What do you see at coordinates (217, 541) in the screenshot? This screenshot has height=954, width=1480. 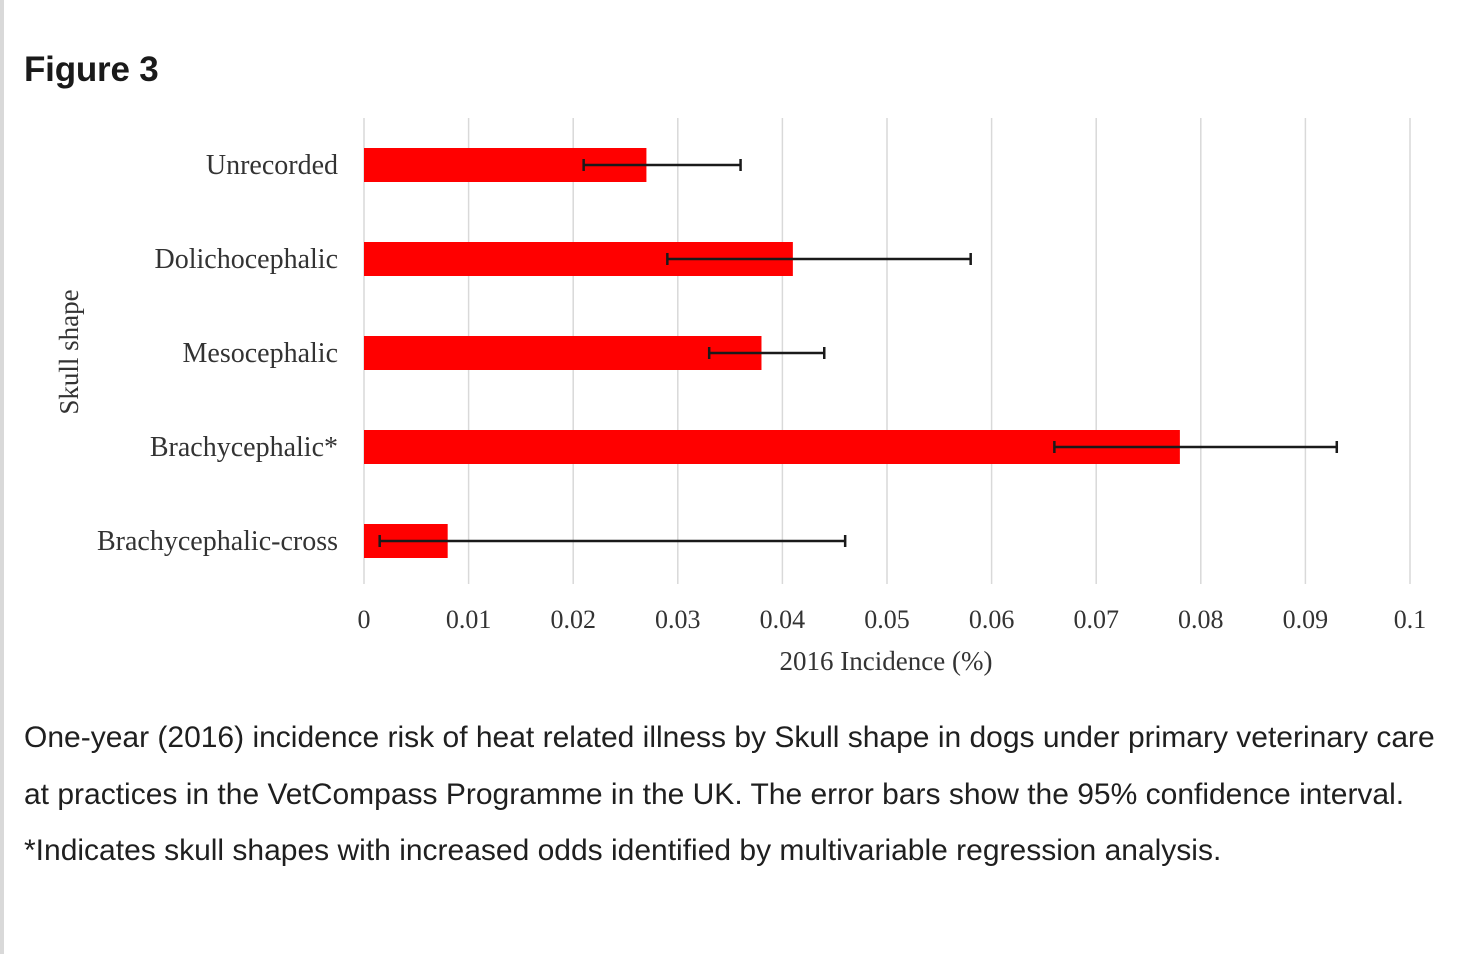 I see `category-label: Brachycephalic-cross` at bounding box center [217, 541].